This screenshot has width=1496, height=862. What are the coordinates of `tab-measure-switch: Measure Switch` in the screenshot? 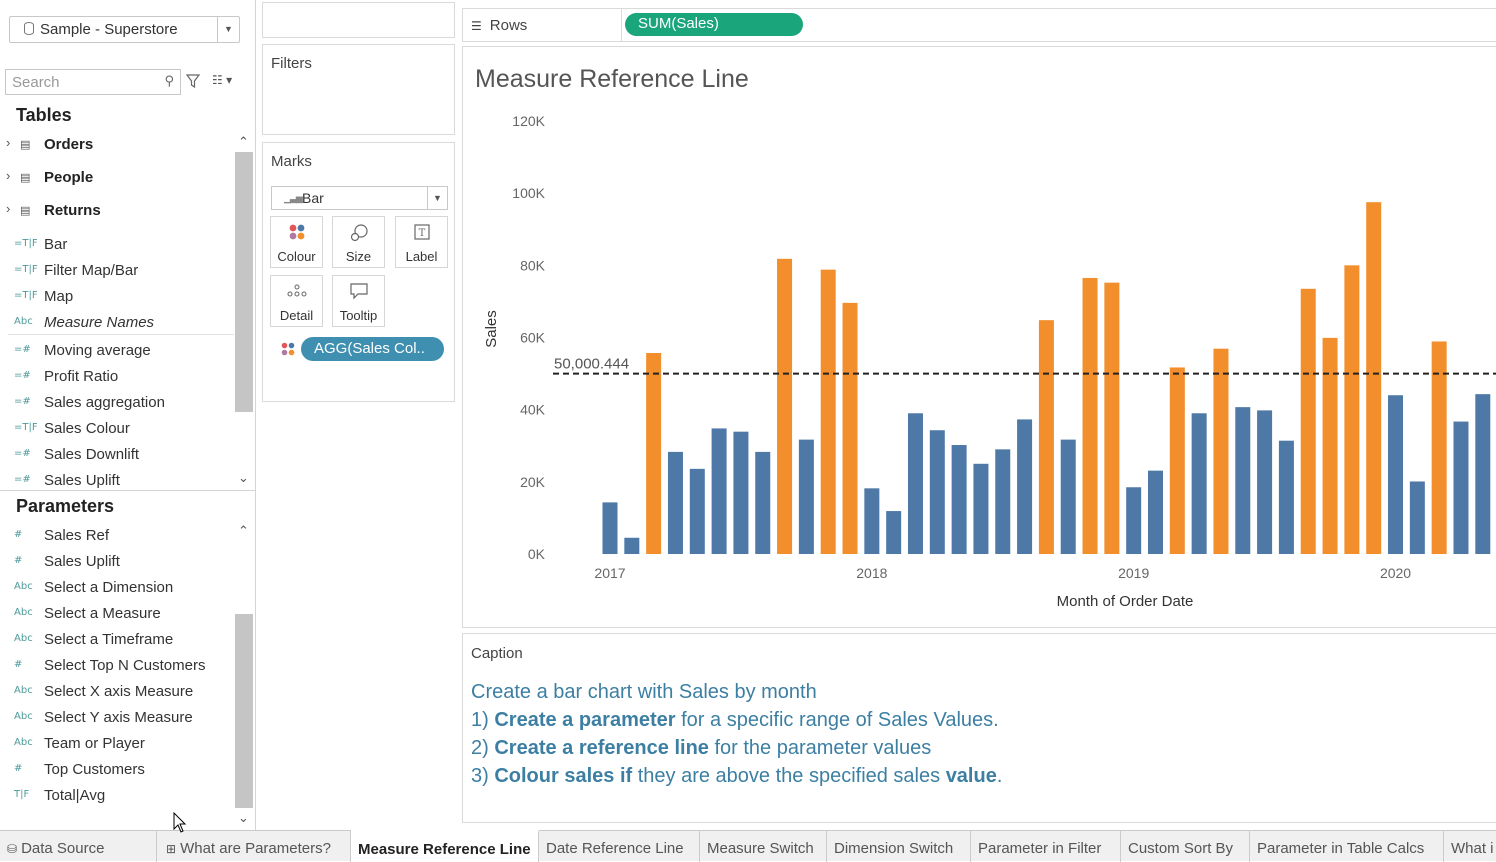 It's located at (763, 846).